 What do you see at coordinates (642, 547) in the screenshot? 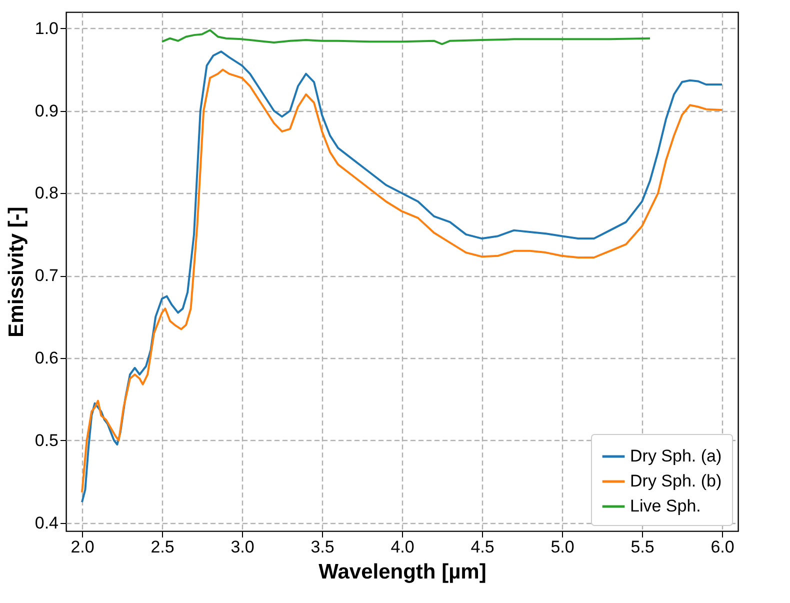
I see `x-tick-label: 5.5` at bounding box center [642, 547].